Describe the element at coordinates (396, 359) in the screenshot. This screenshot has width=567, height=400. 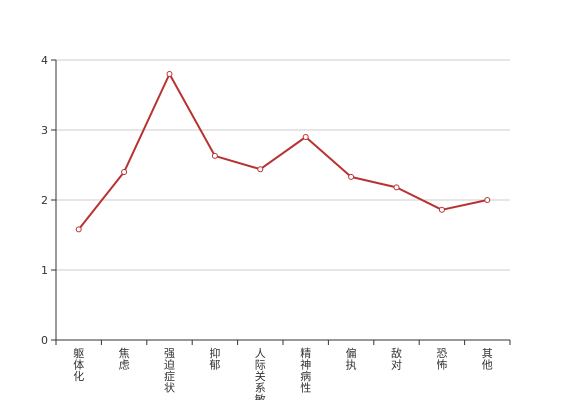
I see `x-tick-label: 敌对` at that location.